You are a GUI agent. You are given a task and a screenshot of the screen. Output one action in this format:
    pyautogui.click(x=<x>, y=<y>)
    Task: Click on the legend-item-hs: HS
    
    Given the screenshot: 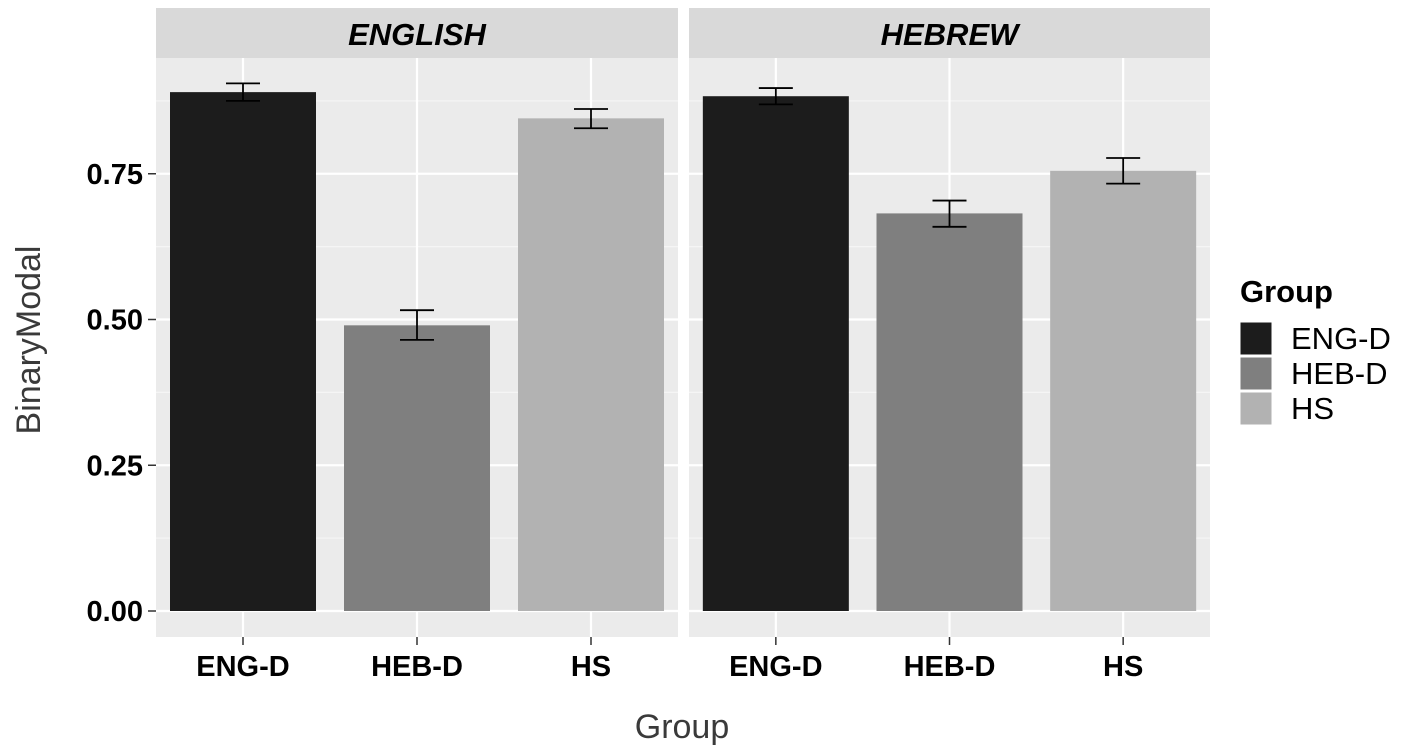 What is the action you would take?
    pyautogui.click(x=1286, y=408)
    